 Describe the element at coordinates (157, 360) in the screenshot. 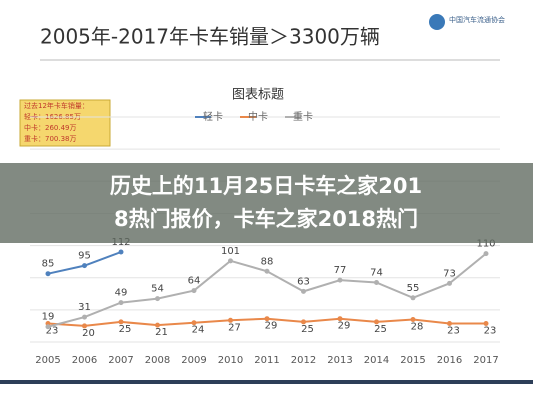

I see `x-tick-label: 2008` at that location.